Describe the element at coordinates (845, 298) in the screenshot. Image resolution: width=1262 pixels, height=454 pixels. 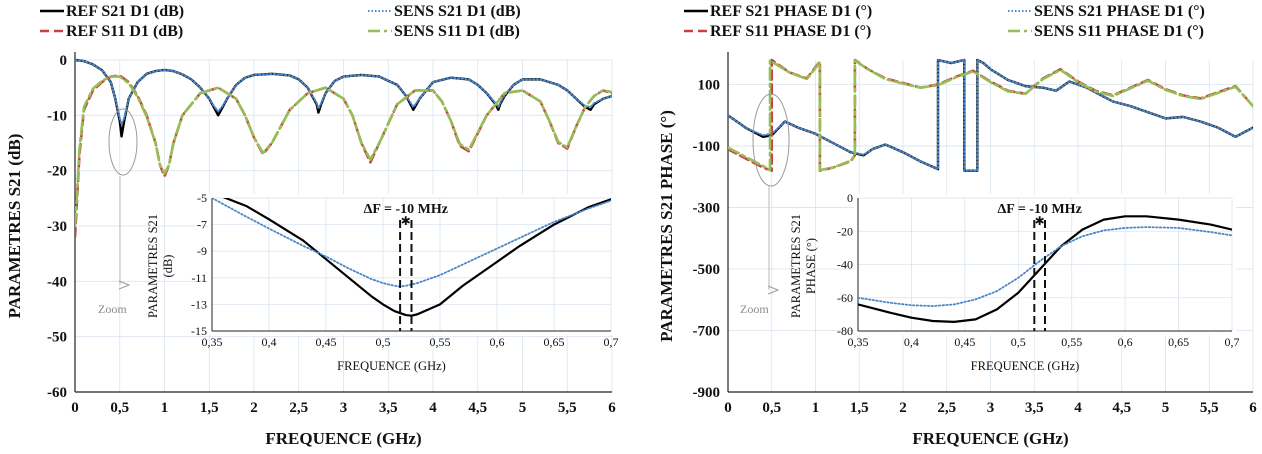
I see `inset-y-tick-label: -60` at that location.